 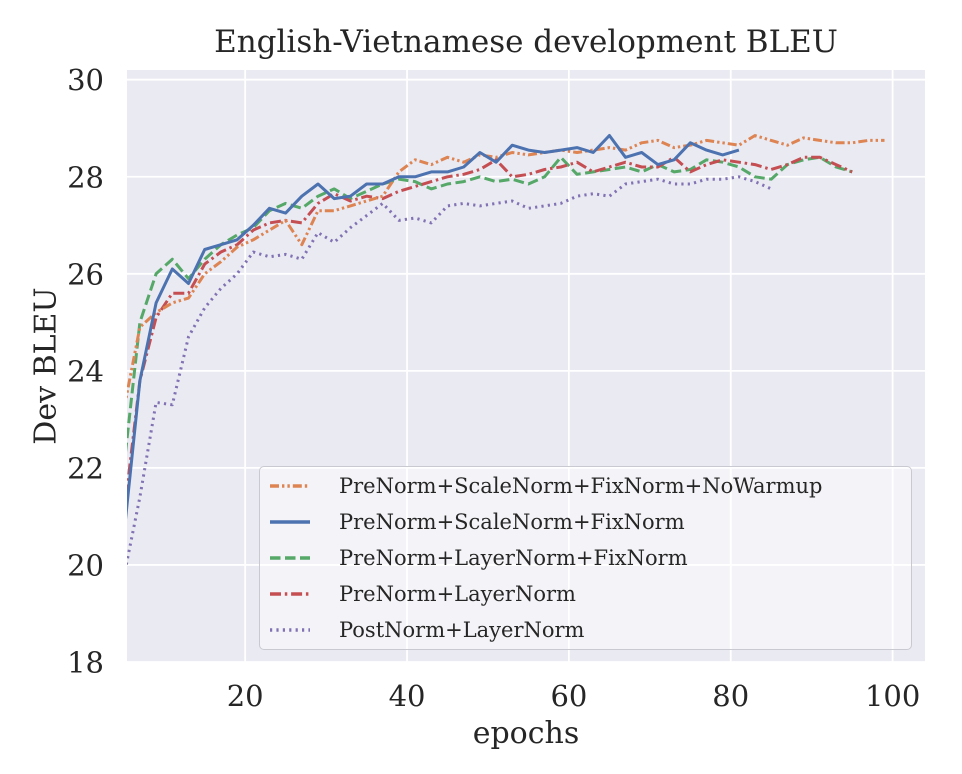 What do you see at coordinates (245, 696) in the screenshot?
I see `x-tick-label: 20` at bounding box center [245, 696].